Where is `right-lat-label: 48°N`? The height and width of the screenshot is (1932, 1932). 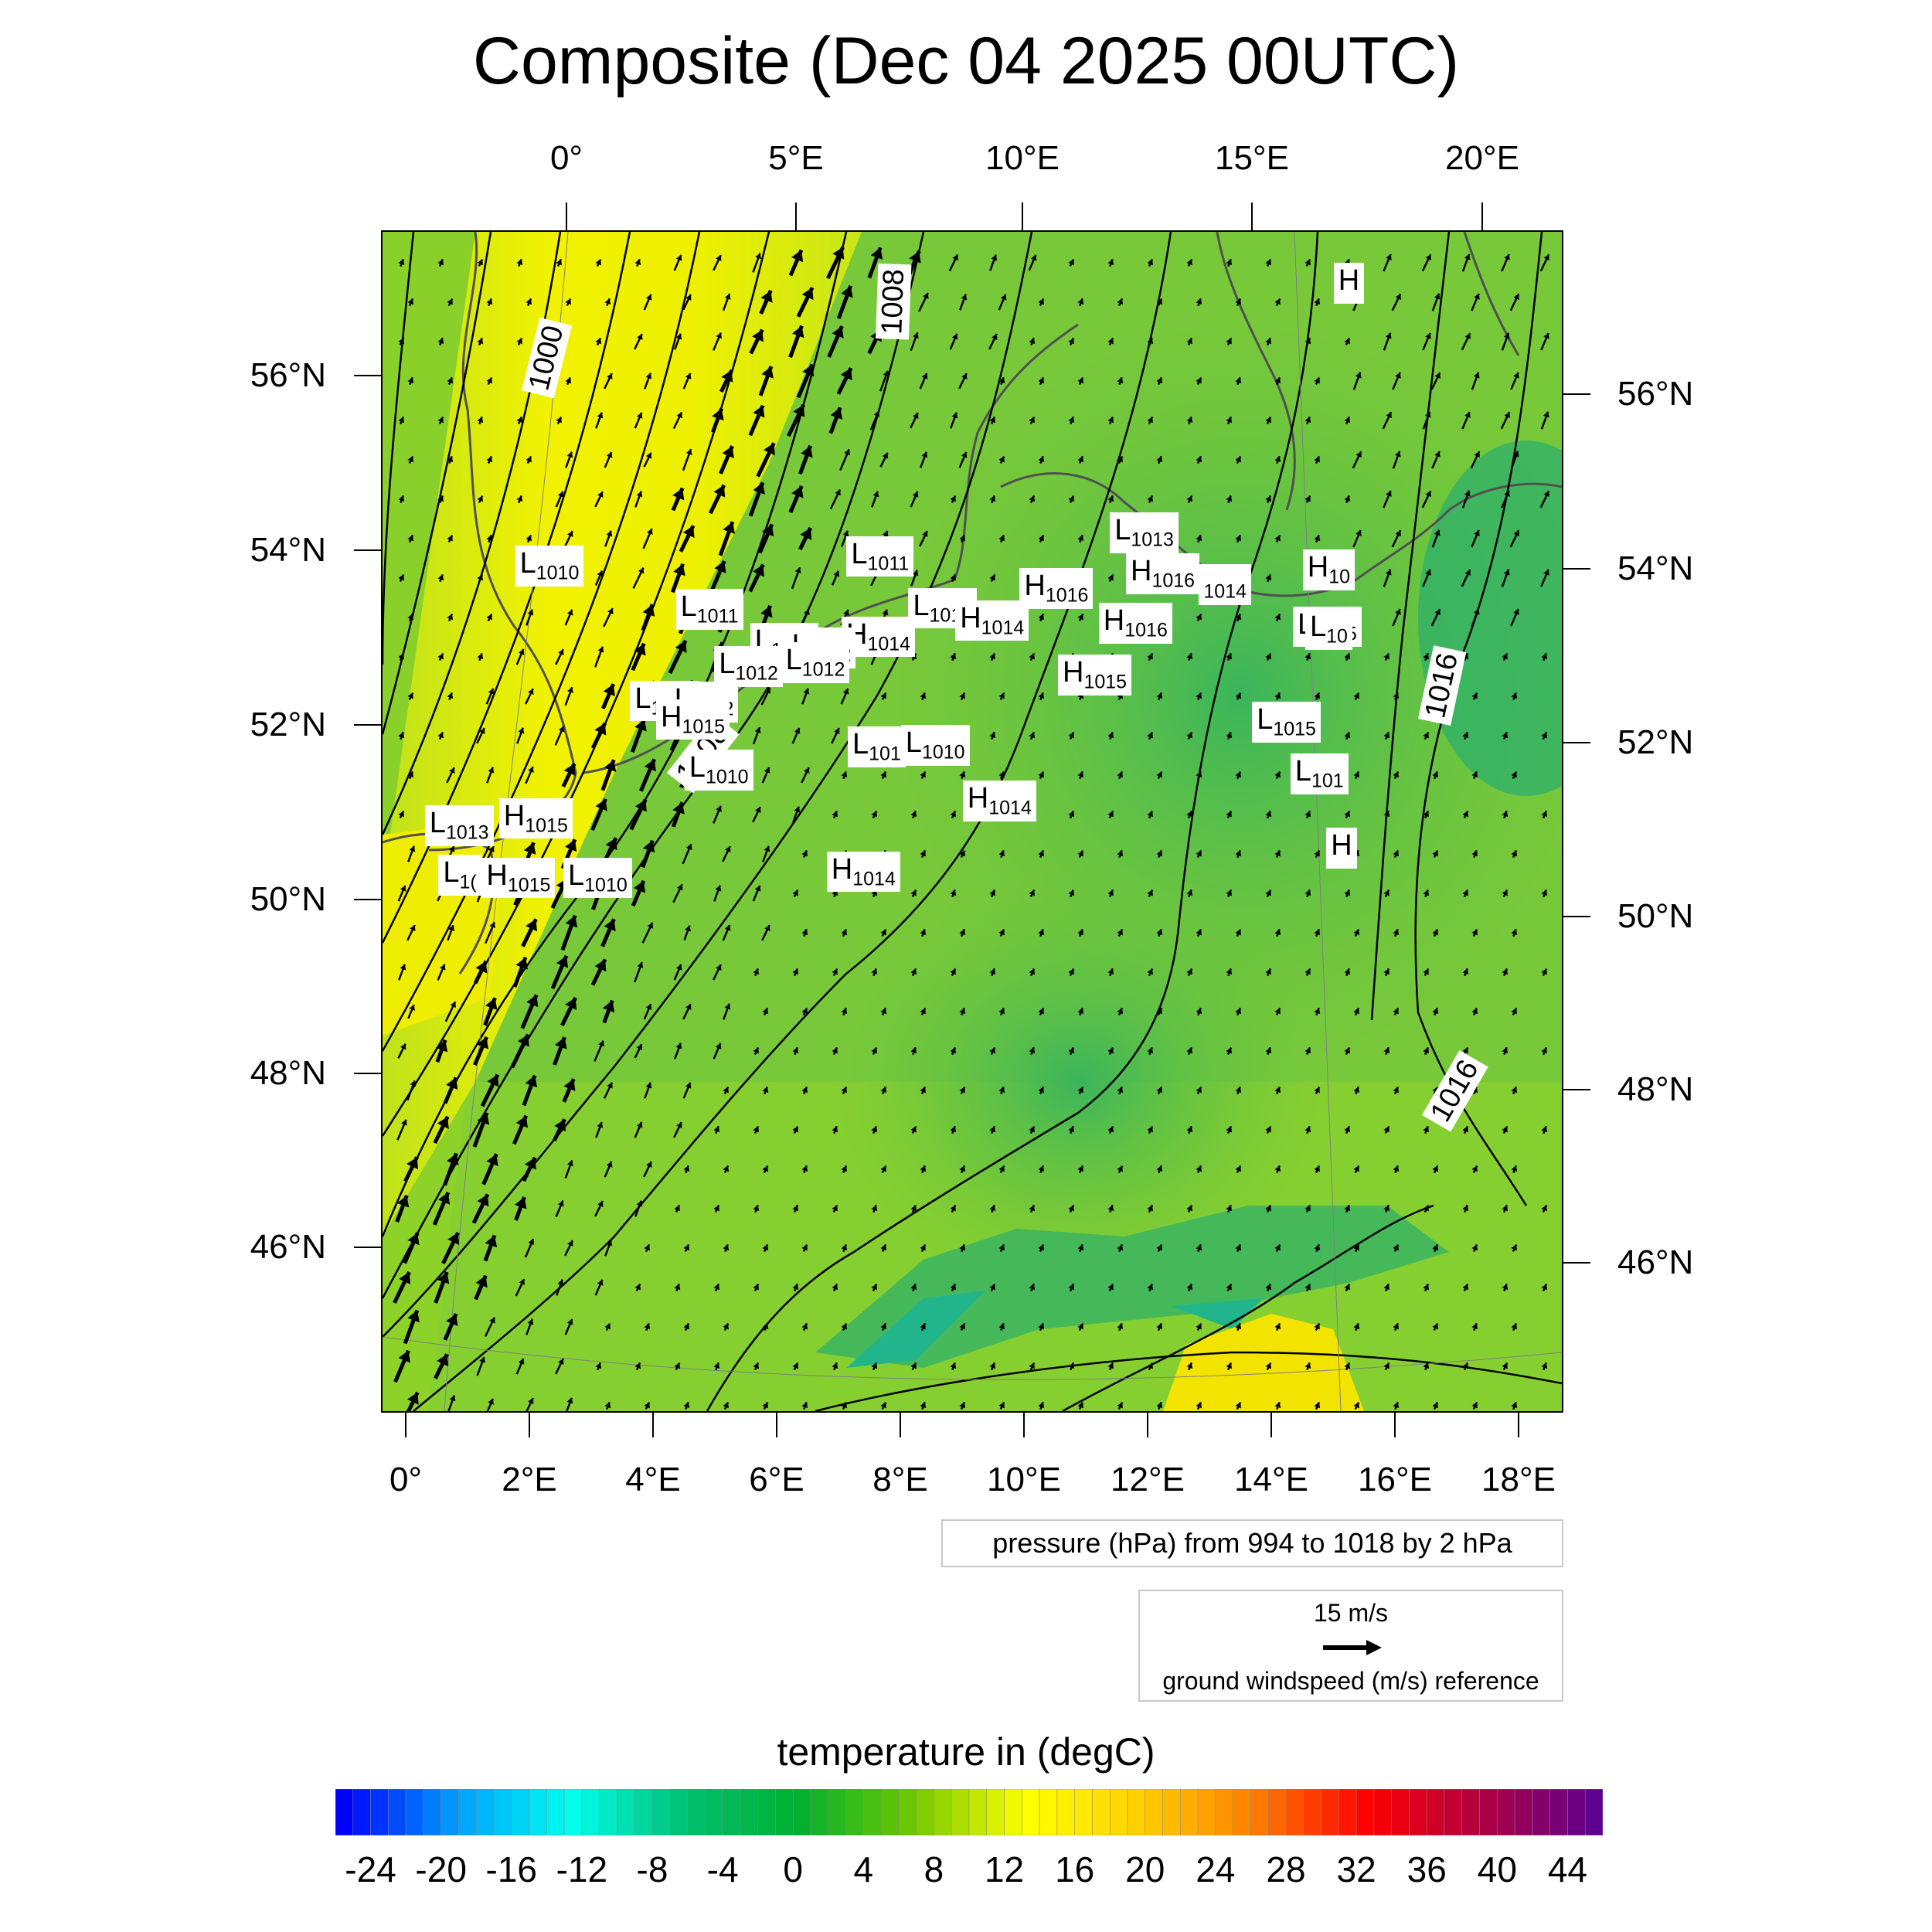 right-lat-label: 48°N is located at coordinates (1656, 1089).